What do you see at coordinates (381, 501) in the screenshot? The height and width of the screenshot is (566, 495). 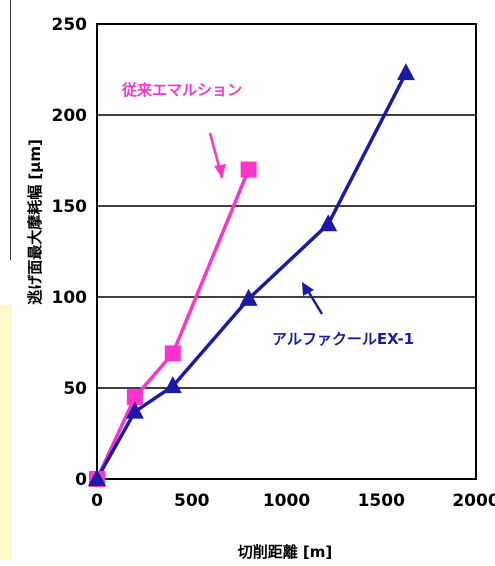 I see `x-tick-1500: 1500` at bounding box center [381, 501].